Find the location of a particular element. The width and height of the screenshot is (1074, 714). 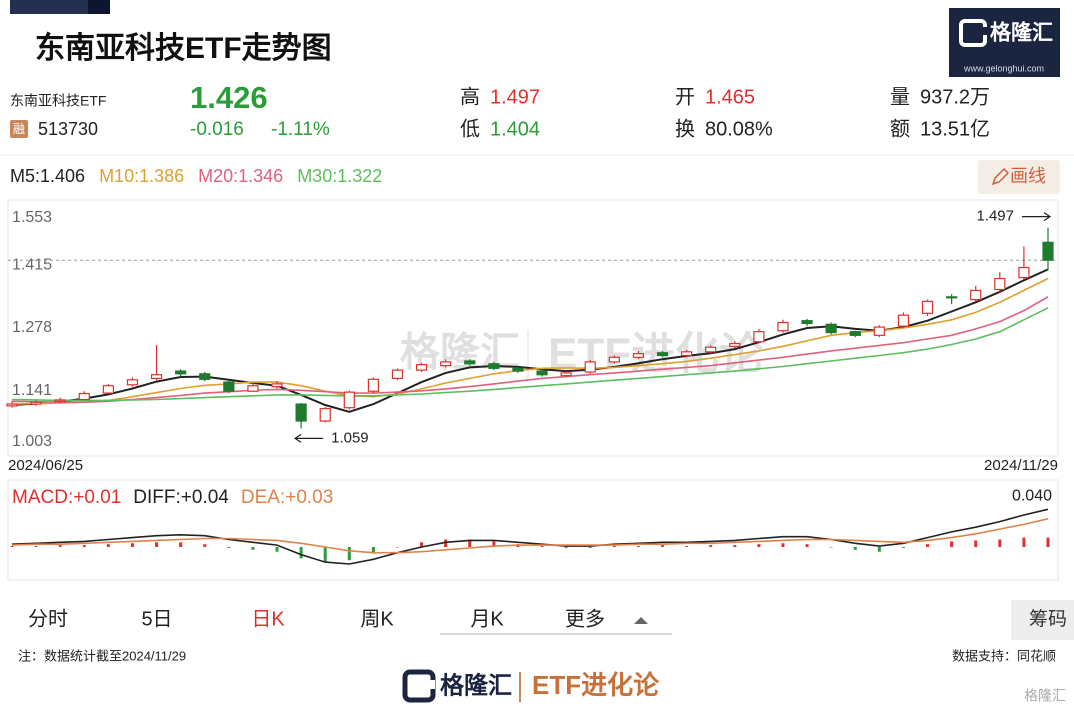

draw-button: 画线 is located at coordinates (1019, 177).